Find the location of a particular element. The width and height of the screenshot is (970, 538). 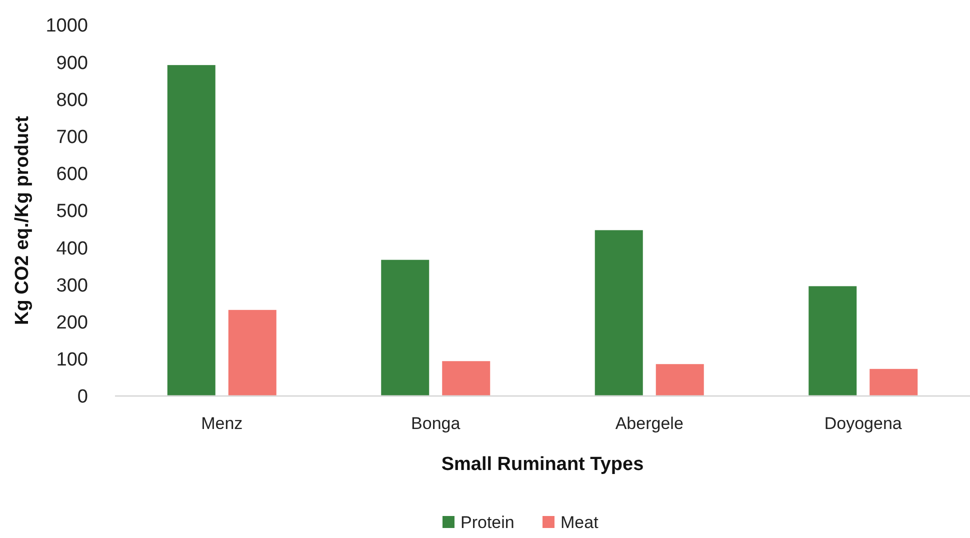

y-tick-label: 200 is located at coordinates (72, 323).